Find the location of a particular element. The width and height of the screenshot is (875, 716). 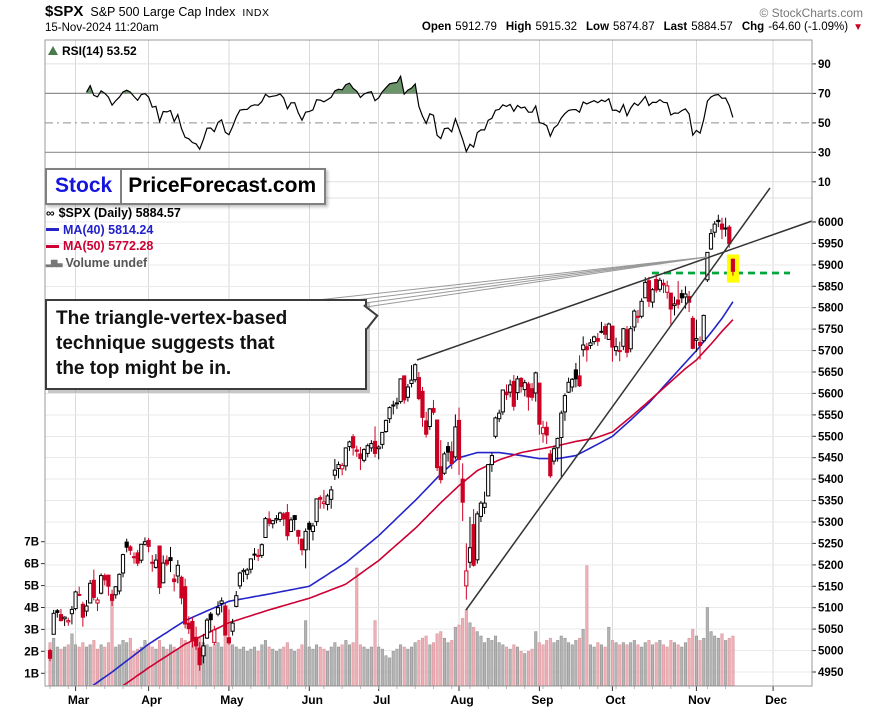

svg-text: 5050 is located at coordinates (831, 630).